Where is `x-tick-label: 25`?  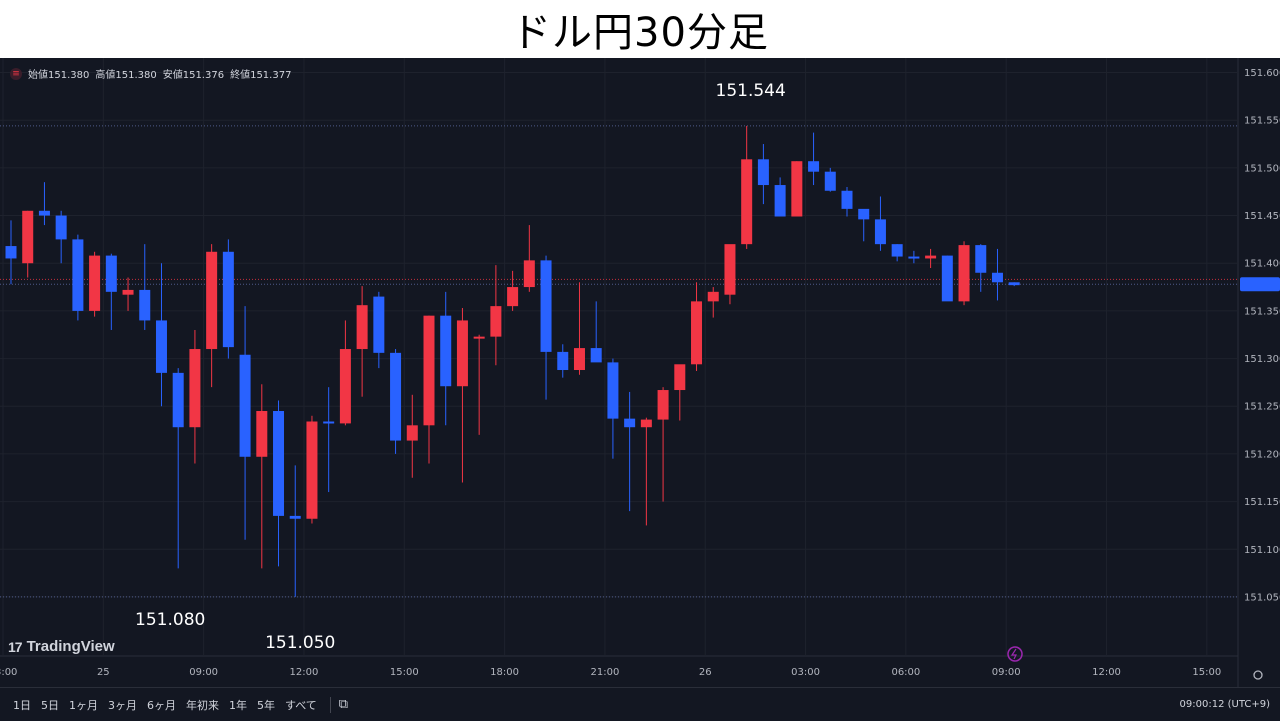 x-tick-label: 25 is located at coordinates (103, 672).